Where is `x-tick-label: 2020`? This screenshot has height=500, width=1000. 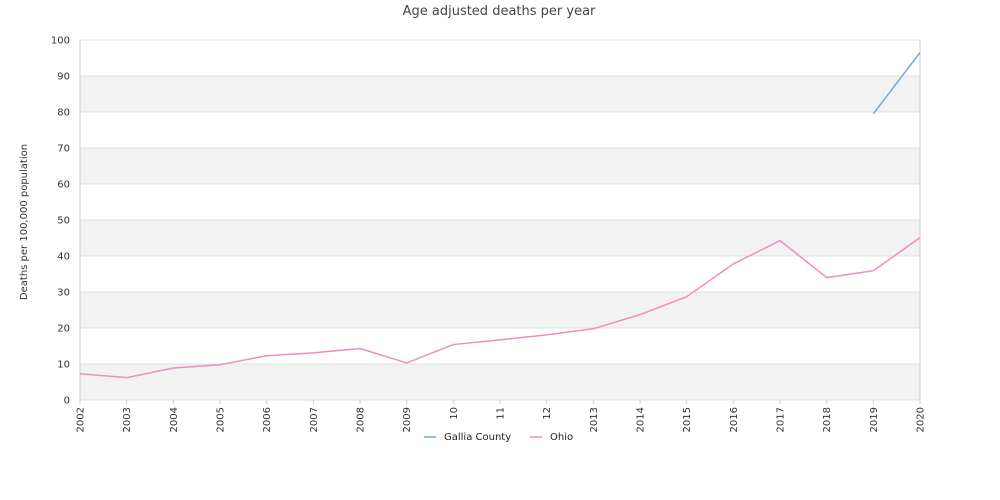
x-tick-label: 2020 is located at coordinates (921, 419).